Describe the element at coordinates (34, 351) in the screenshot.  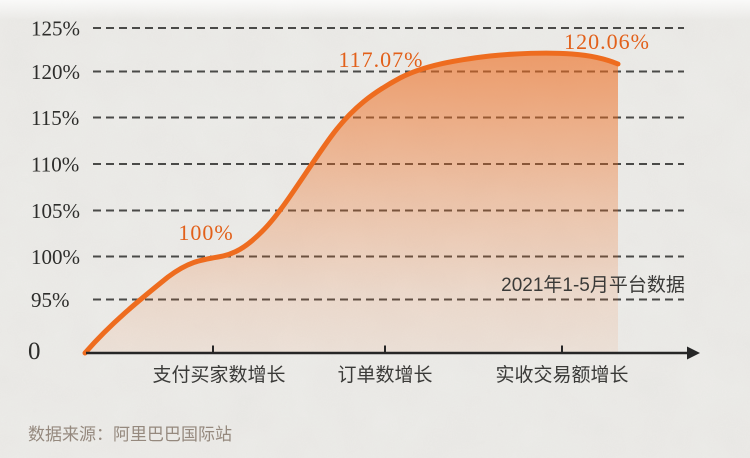
I see `y-origin-label: 0` at that location.